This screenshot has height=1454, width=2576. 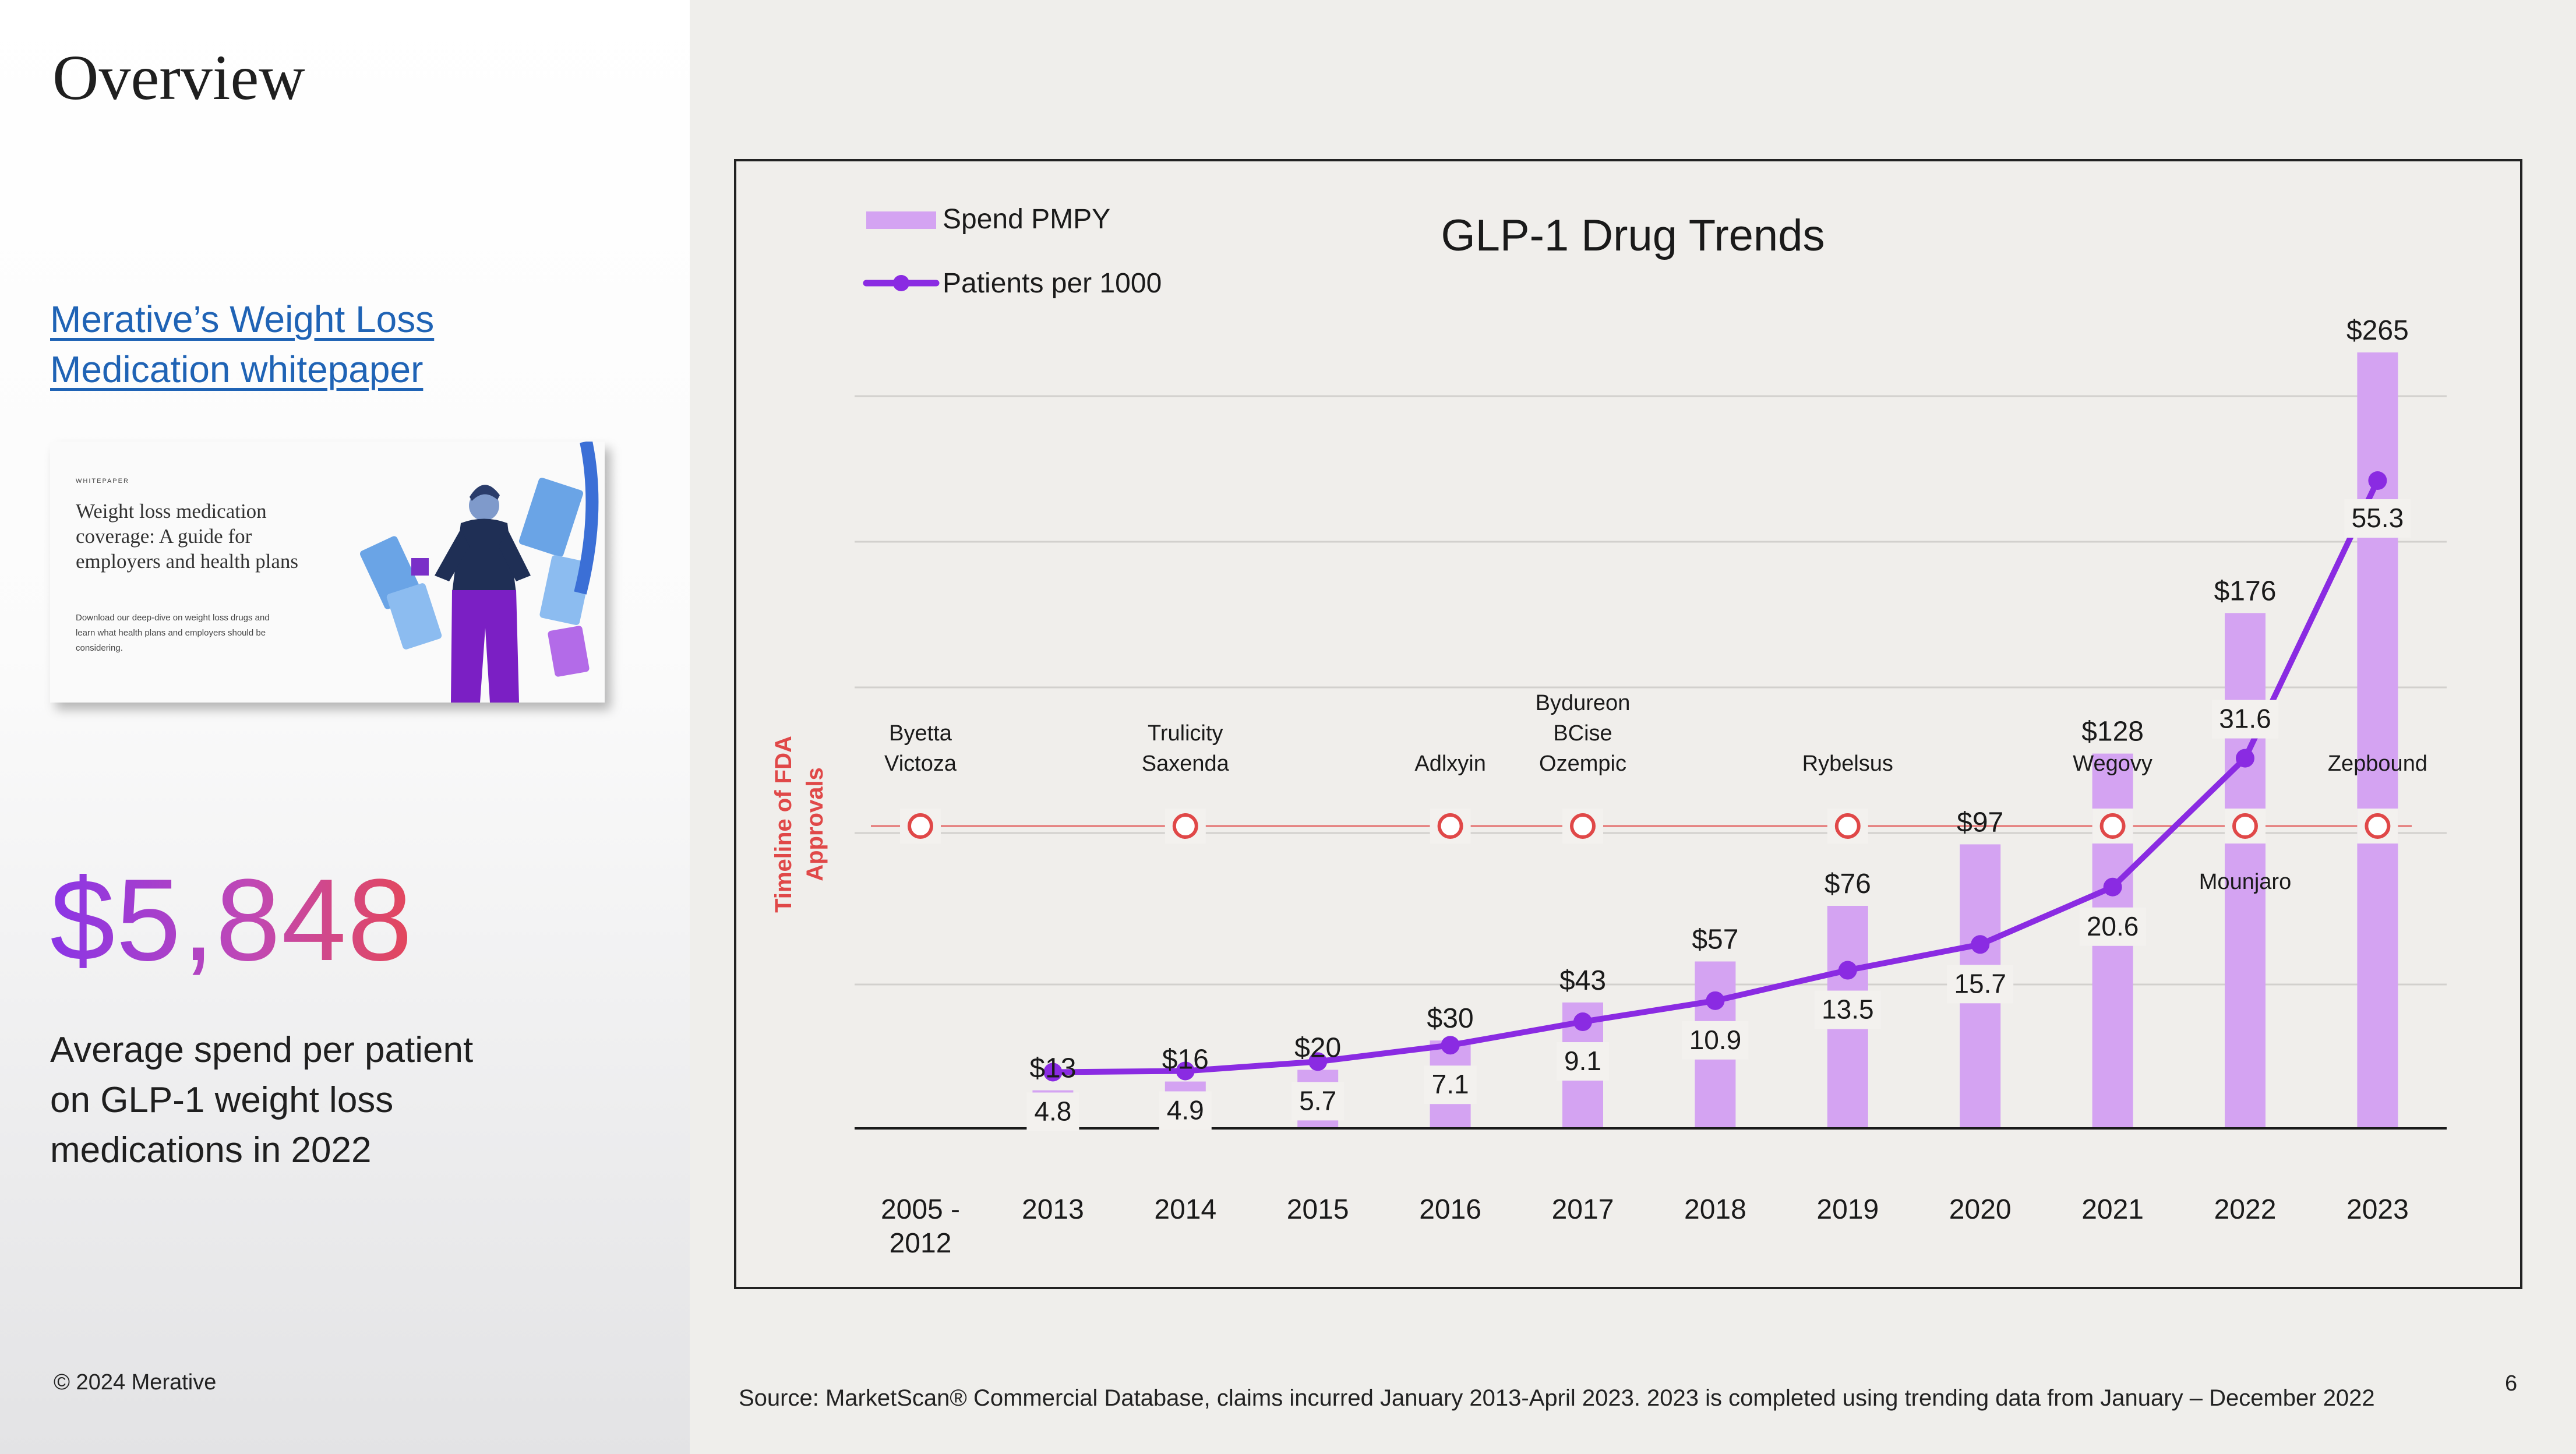 I want to click on spend-label-2013: $13, so click(x=1052, y=1068).